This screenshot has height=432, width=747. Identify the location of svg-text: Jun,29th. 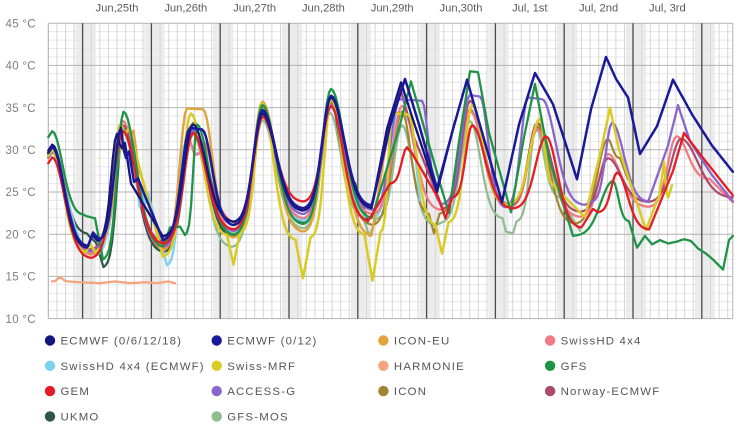
(392, 9).